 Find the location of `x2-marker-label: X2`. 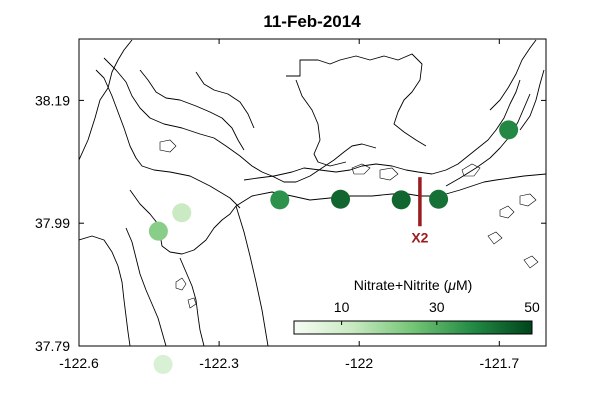

x2-marker-label: X2 is located at coordinates (419, 237).